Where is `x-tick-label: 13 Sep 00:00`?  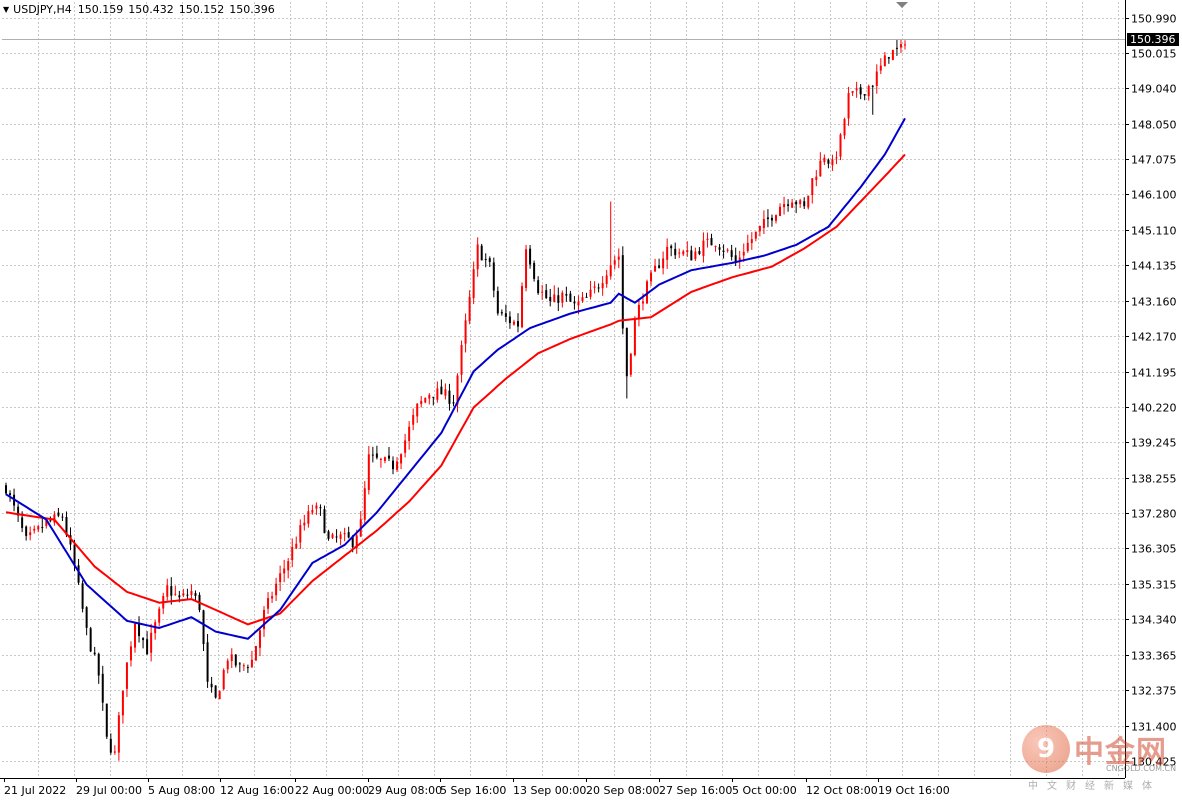
x-tick-label: 13 Sep 00:00 is located at coordinates (549, 790).